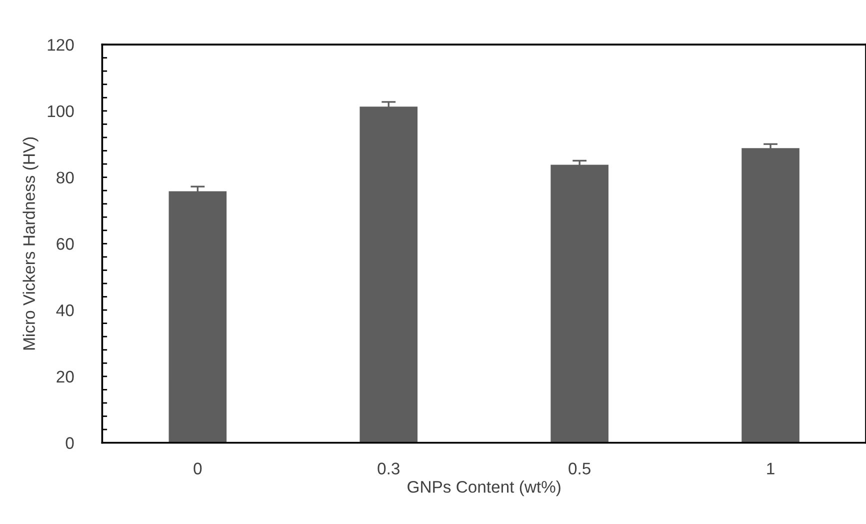 The image size is (866, 524). Describe the element at coordinates (770, 468) in the screenshot. I see `x-tick-label: 1` at that location.